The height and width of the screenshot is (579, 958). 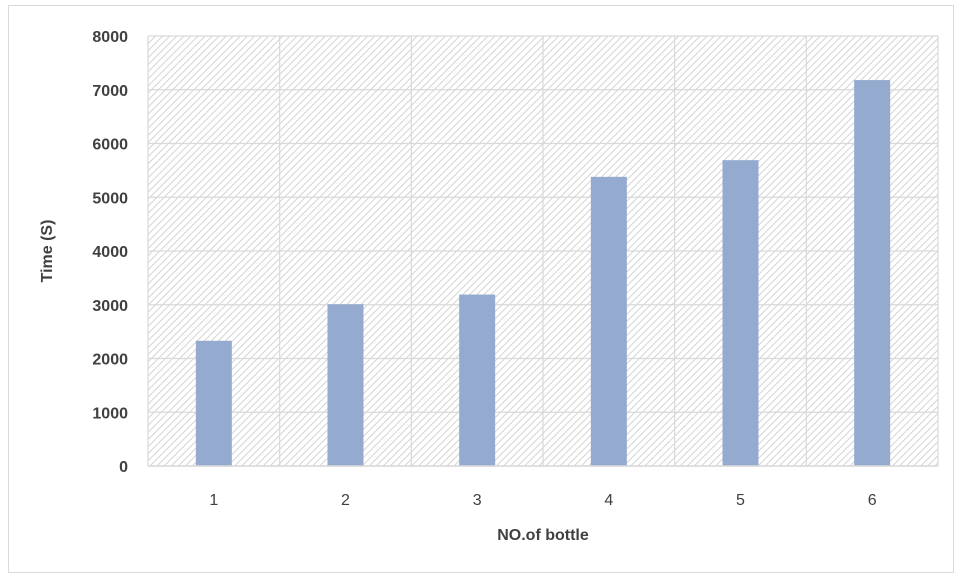 I want to click on x-tick-label: 5, so click(x=740, y=500).